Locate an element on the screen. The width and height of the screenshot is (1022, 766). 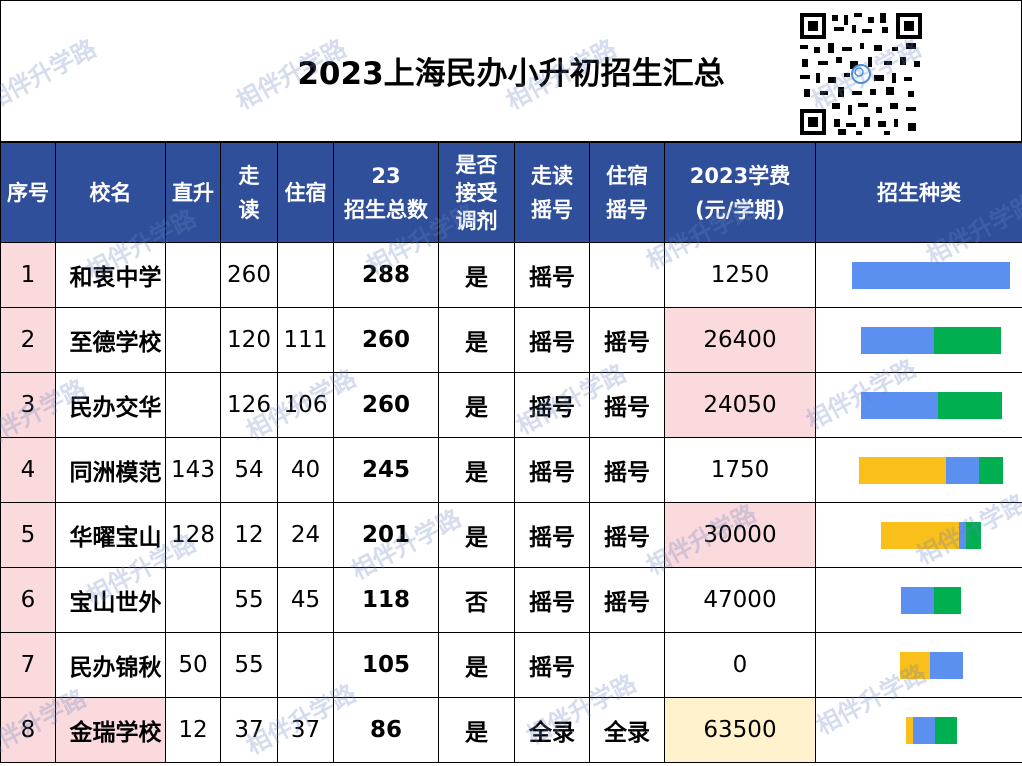
zhisheng-cell: 143 is located at coordinates (193, 470).